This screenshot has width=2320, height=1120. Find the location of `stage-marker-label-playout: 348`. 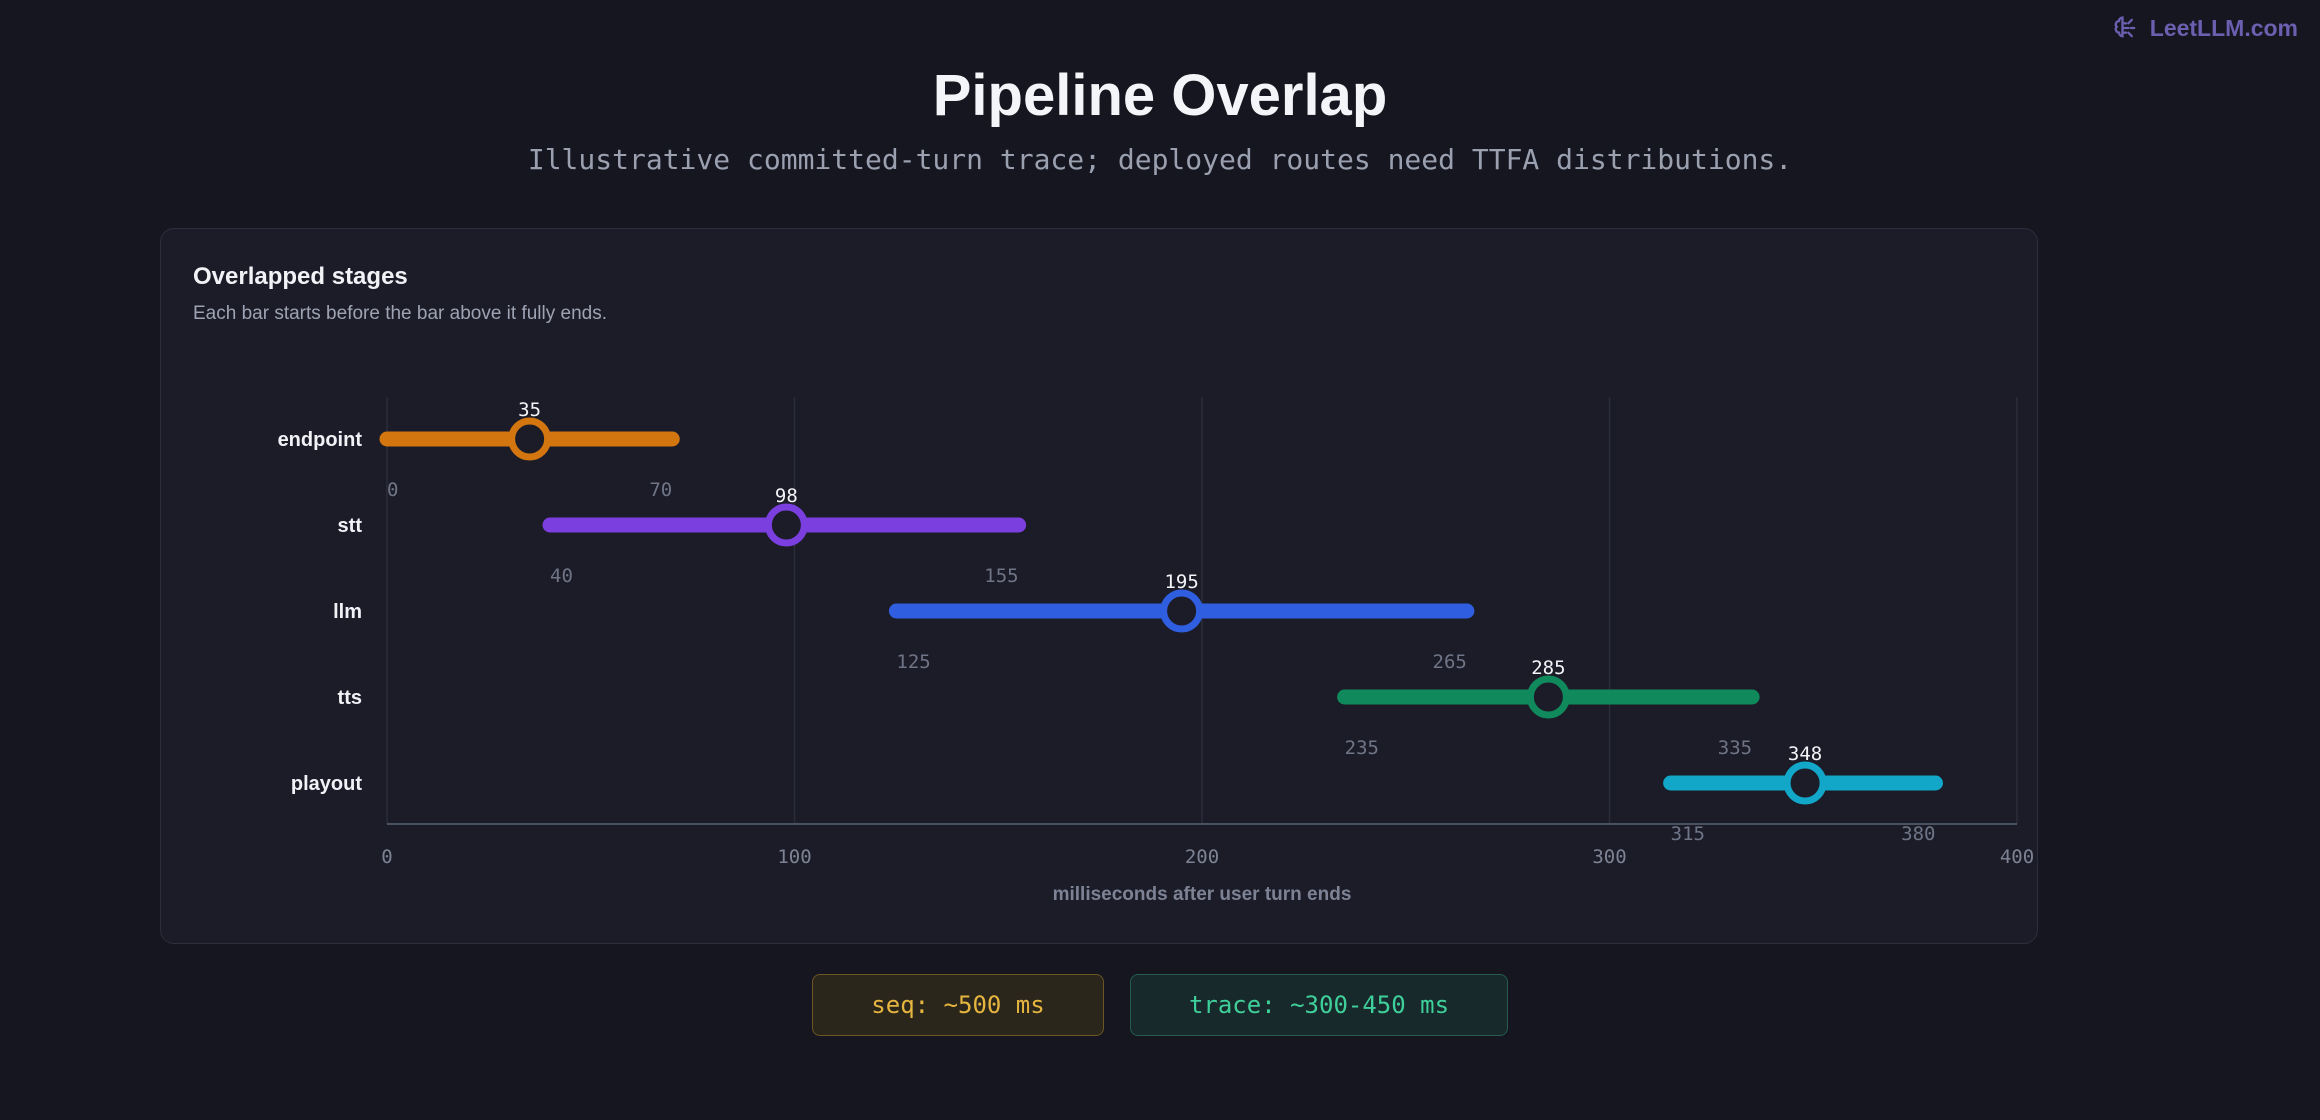

stage-marker-label-playout: 348 is located at coordinates (1805, 754).